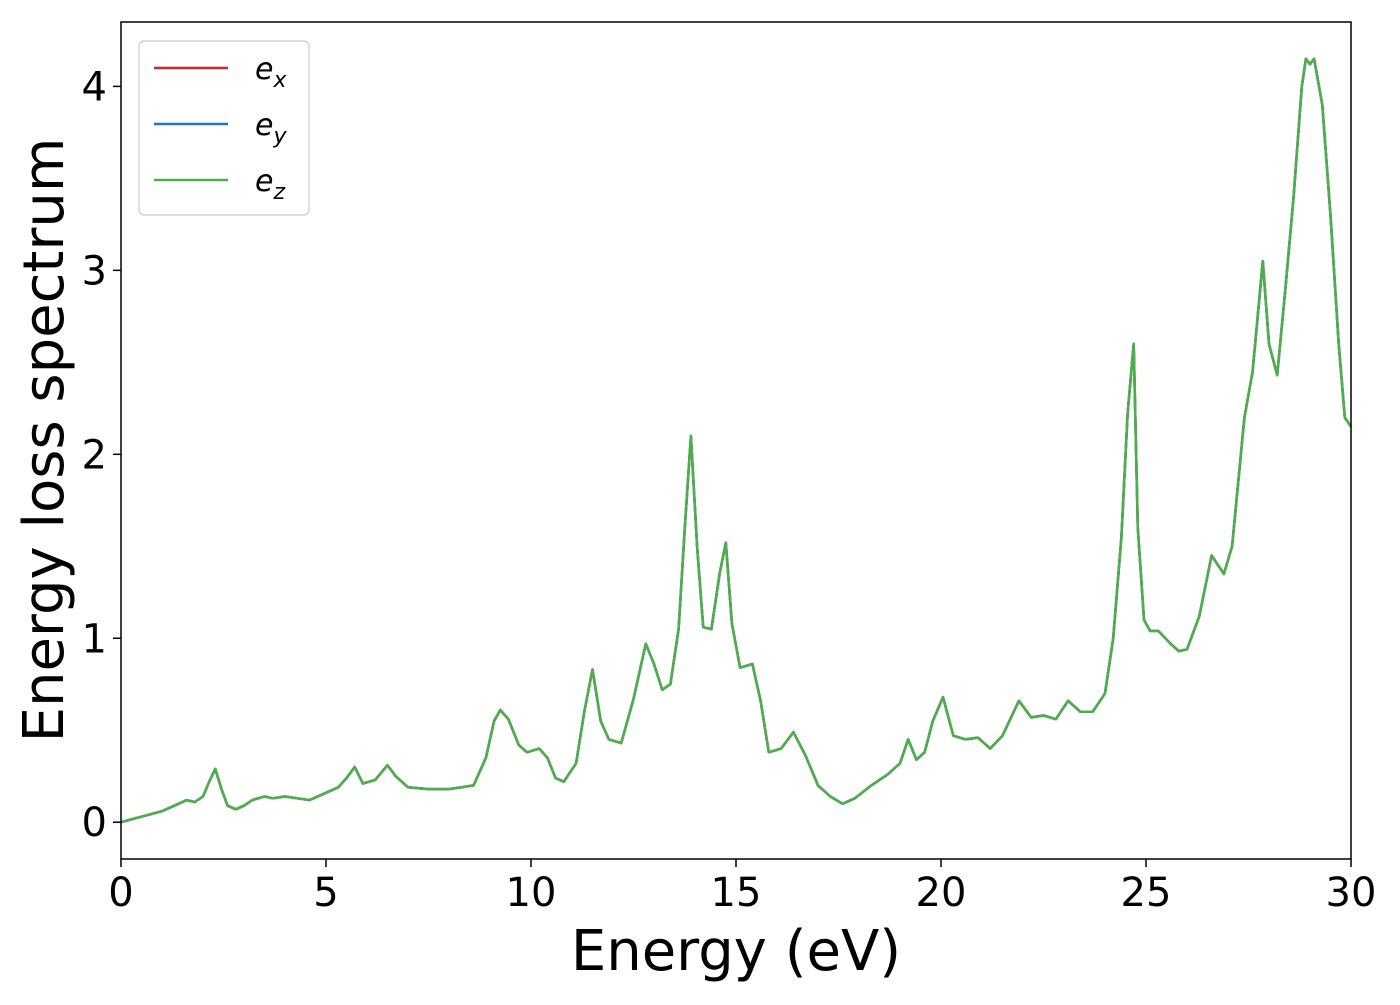  What do you see at coordinates (941, 893) in the screenshot?
I see `x-tick-label: 20` at bounding box center [941, 893].